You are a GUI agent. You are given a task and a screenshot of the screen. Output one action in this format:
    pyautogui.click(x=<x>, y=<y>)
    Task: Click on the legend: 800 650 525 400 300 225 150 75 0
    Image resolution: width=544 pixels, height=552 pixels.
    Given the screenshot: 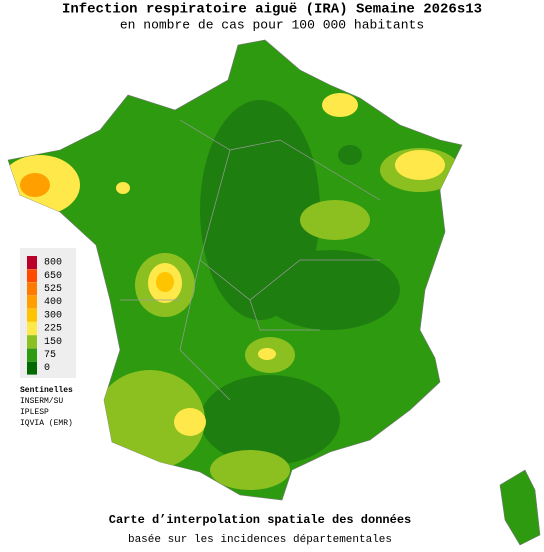 What is the action you would take?
    pyautogui.click(x=44, y=315)
    